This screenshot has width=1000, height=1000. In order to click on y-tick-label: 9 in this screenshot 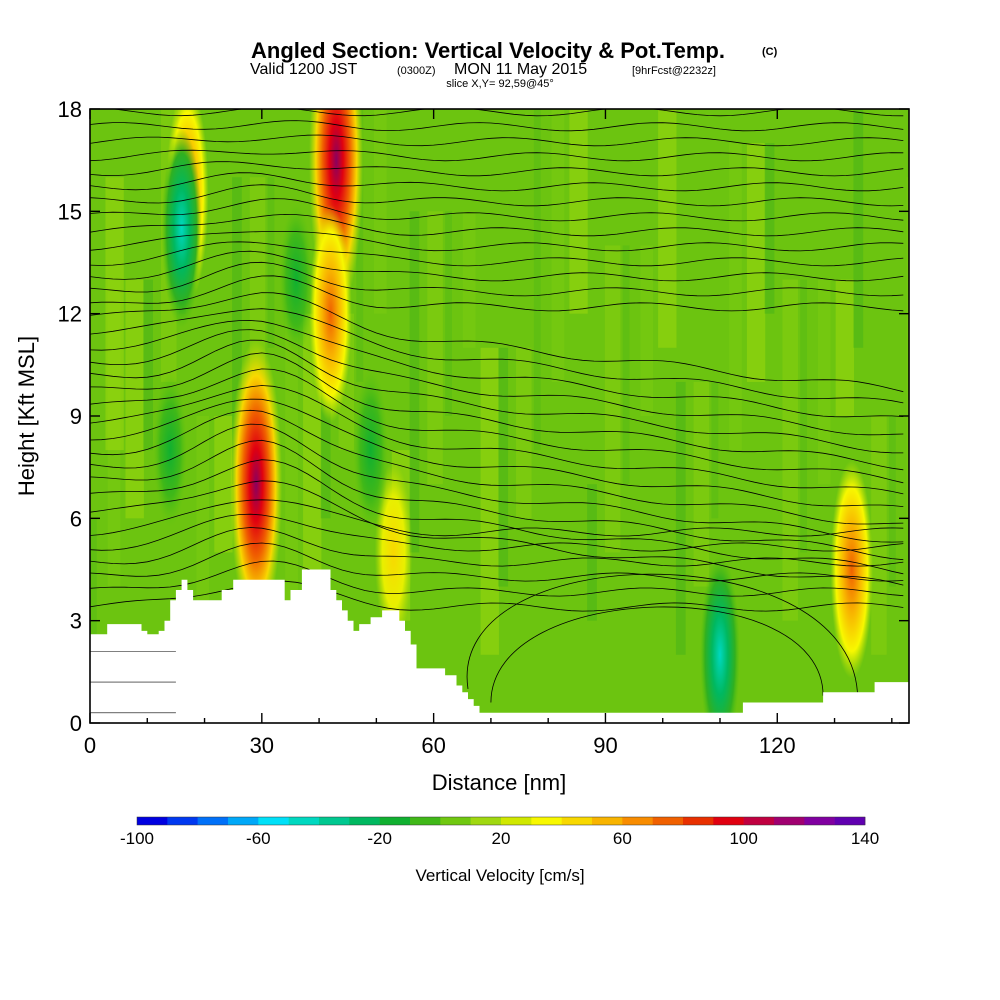, I will do `click(76, 416)`.